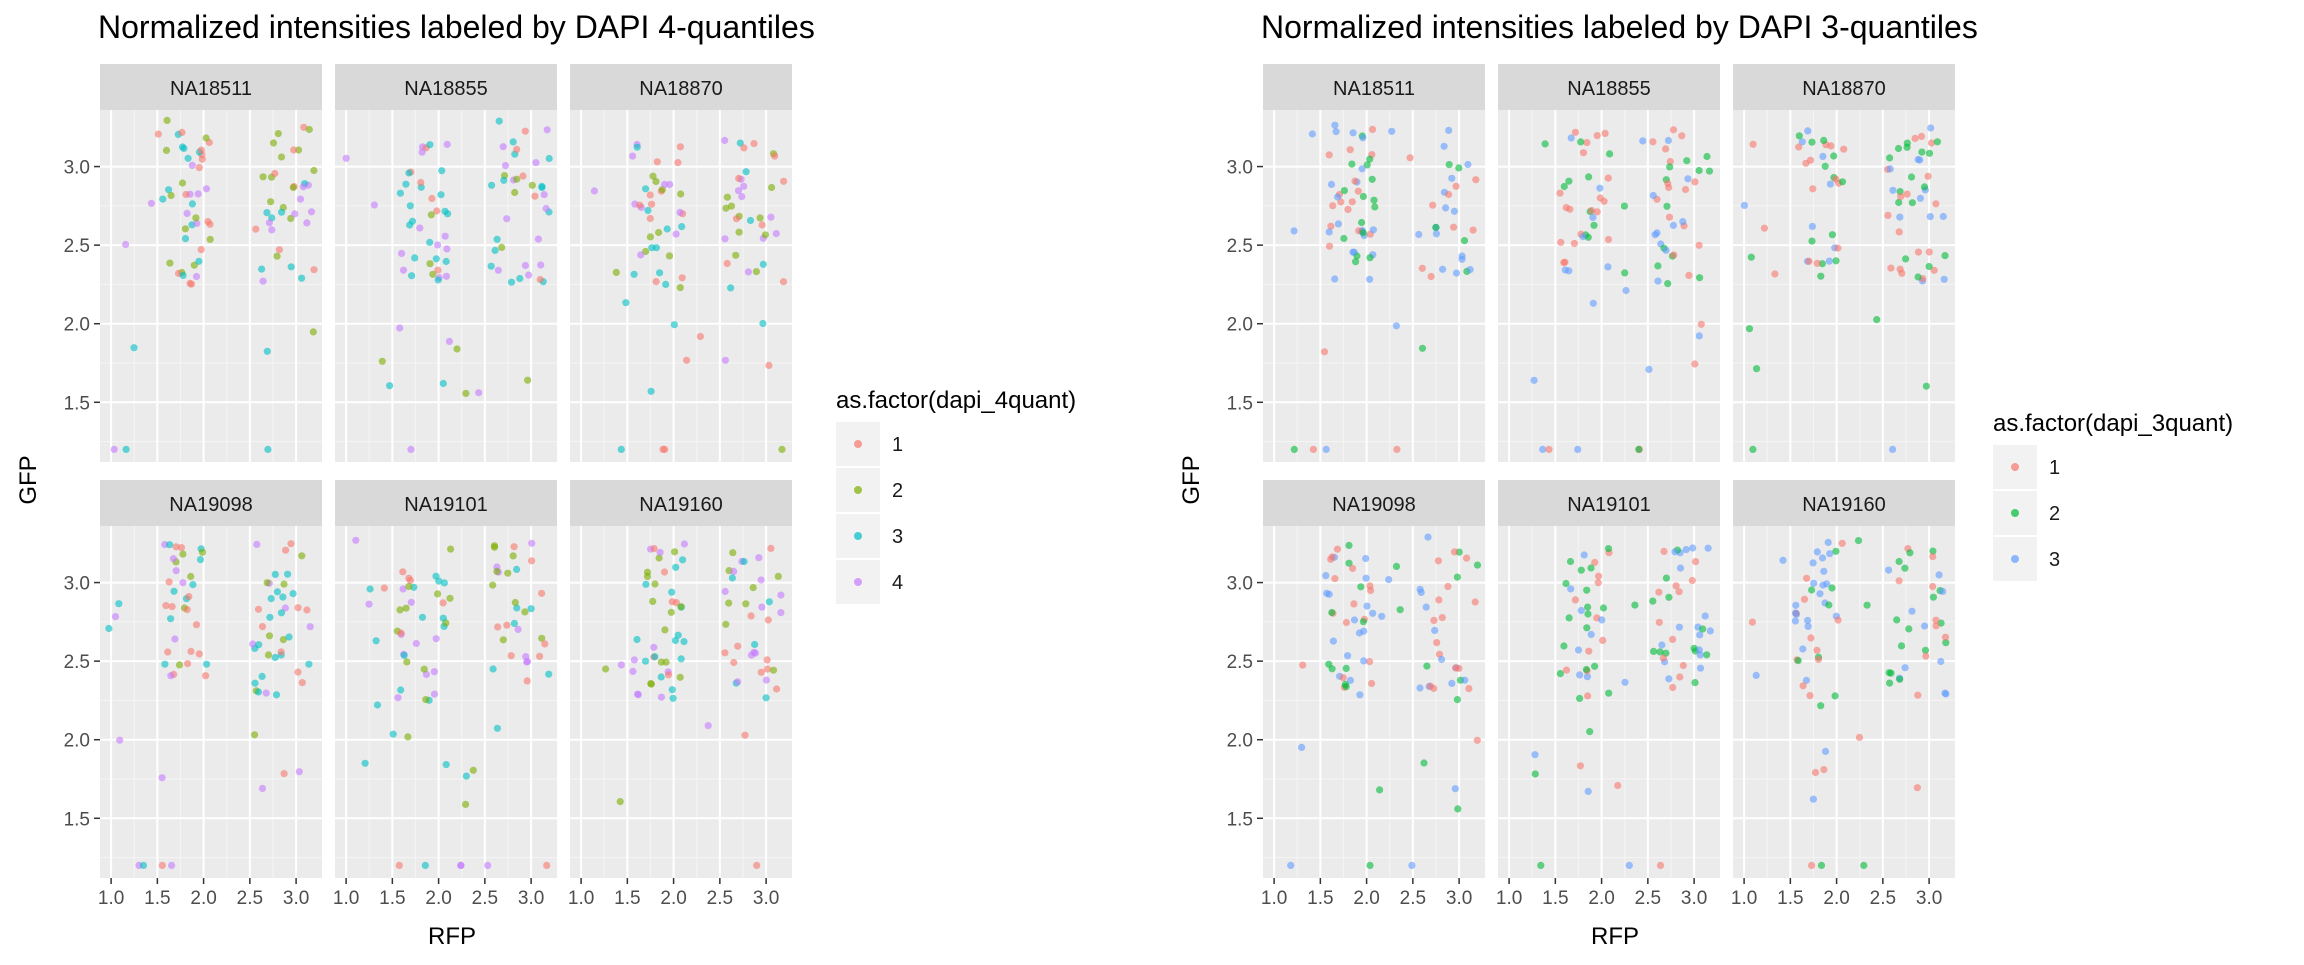 The height and width of the screenshot is (965, 2304). What do you see at coordinates (1374, 89) in the screenshot?
I see `facet-label: NA18511` at bounding box center [1374, 89].